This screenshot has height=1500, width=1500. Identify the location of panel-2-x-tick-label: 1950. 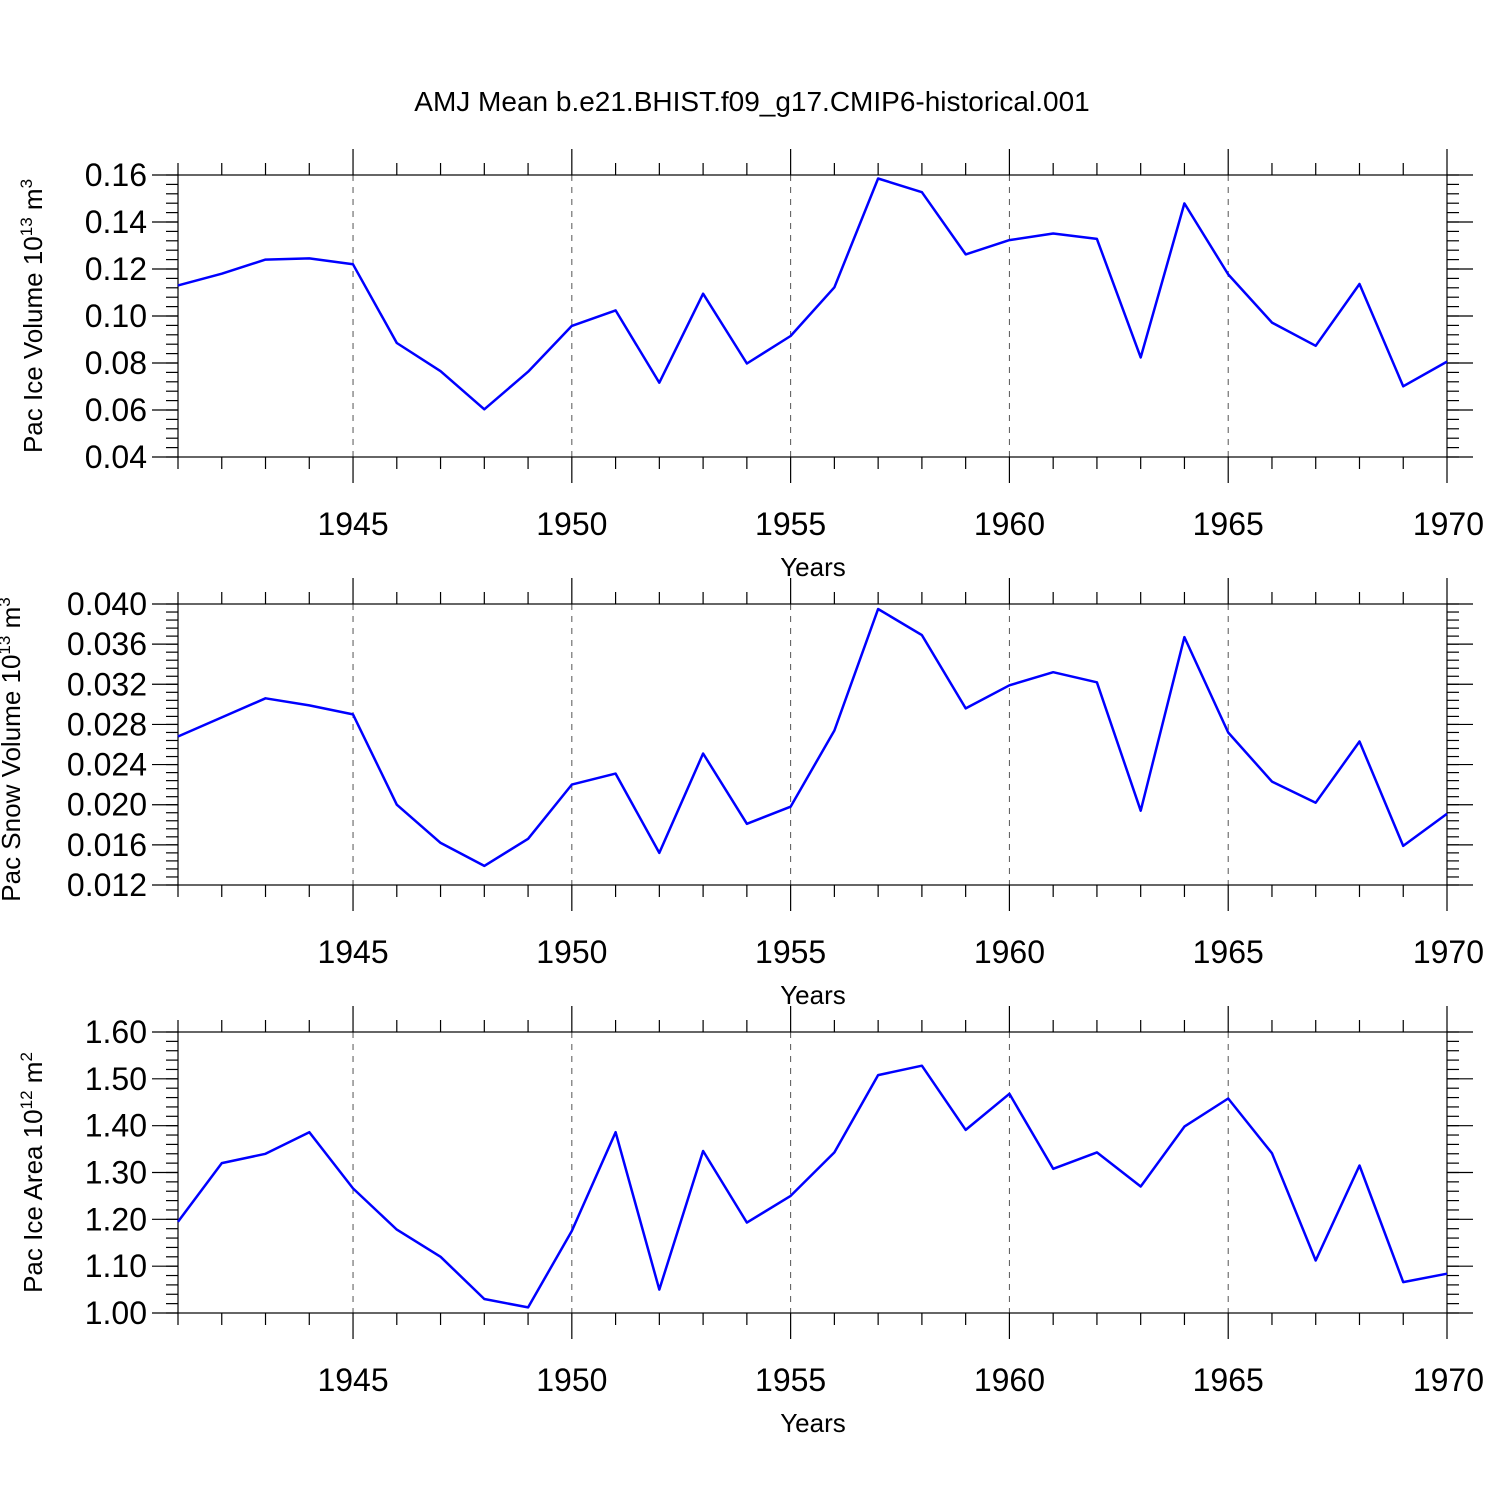
(571, 952).